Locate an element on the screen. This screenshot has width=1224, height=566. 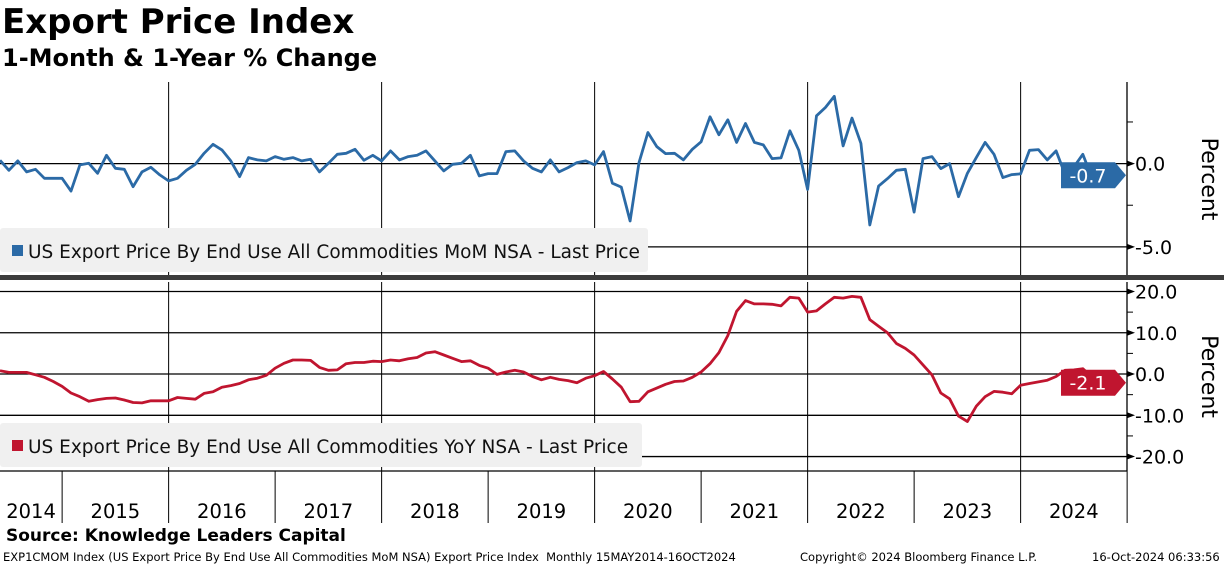
x-tick-label: 2014 is located at coordinates (31, 511).